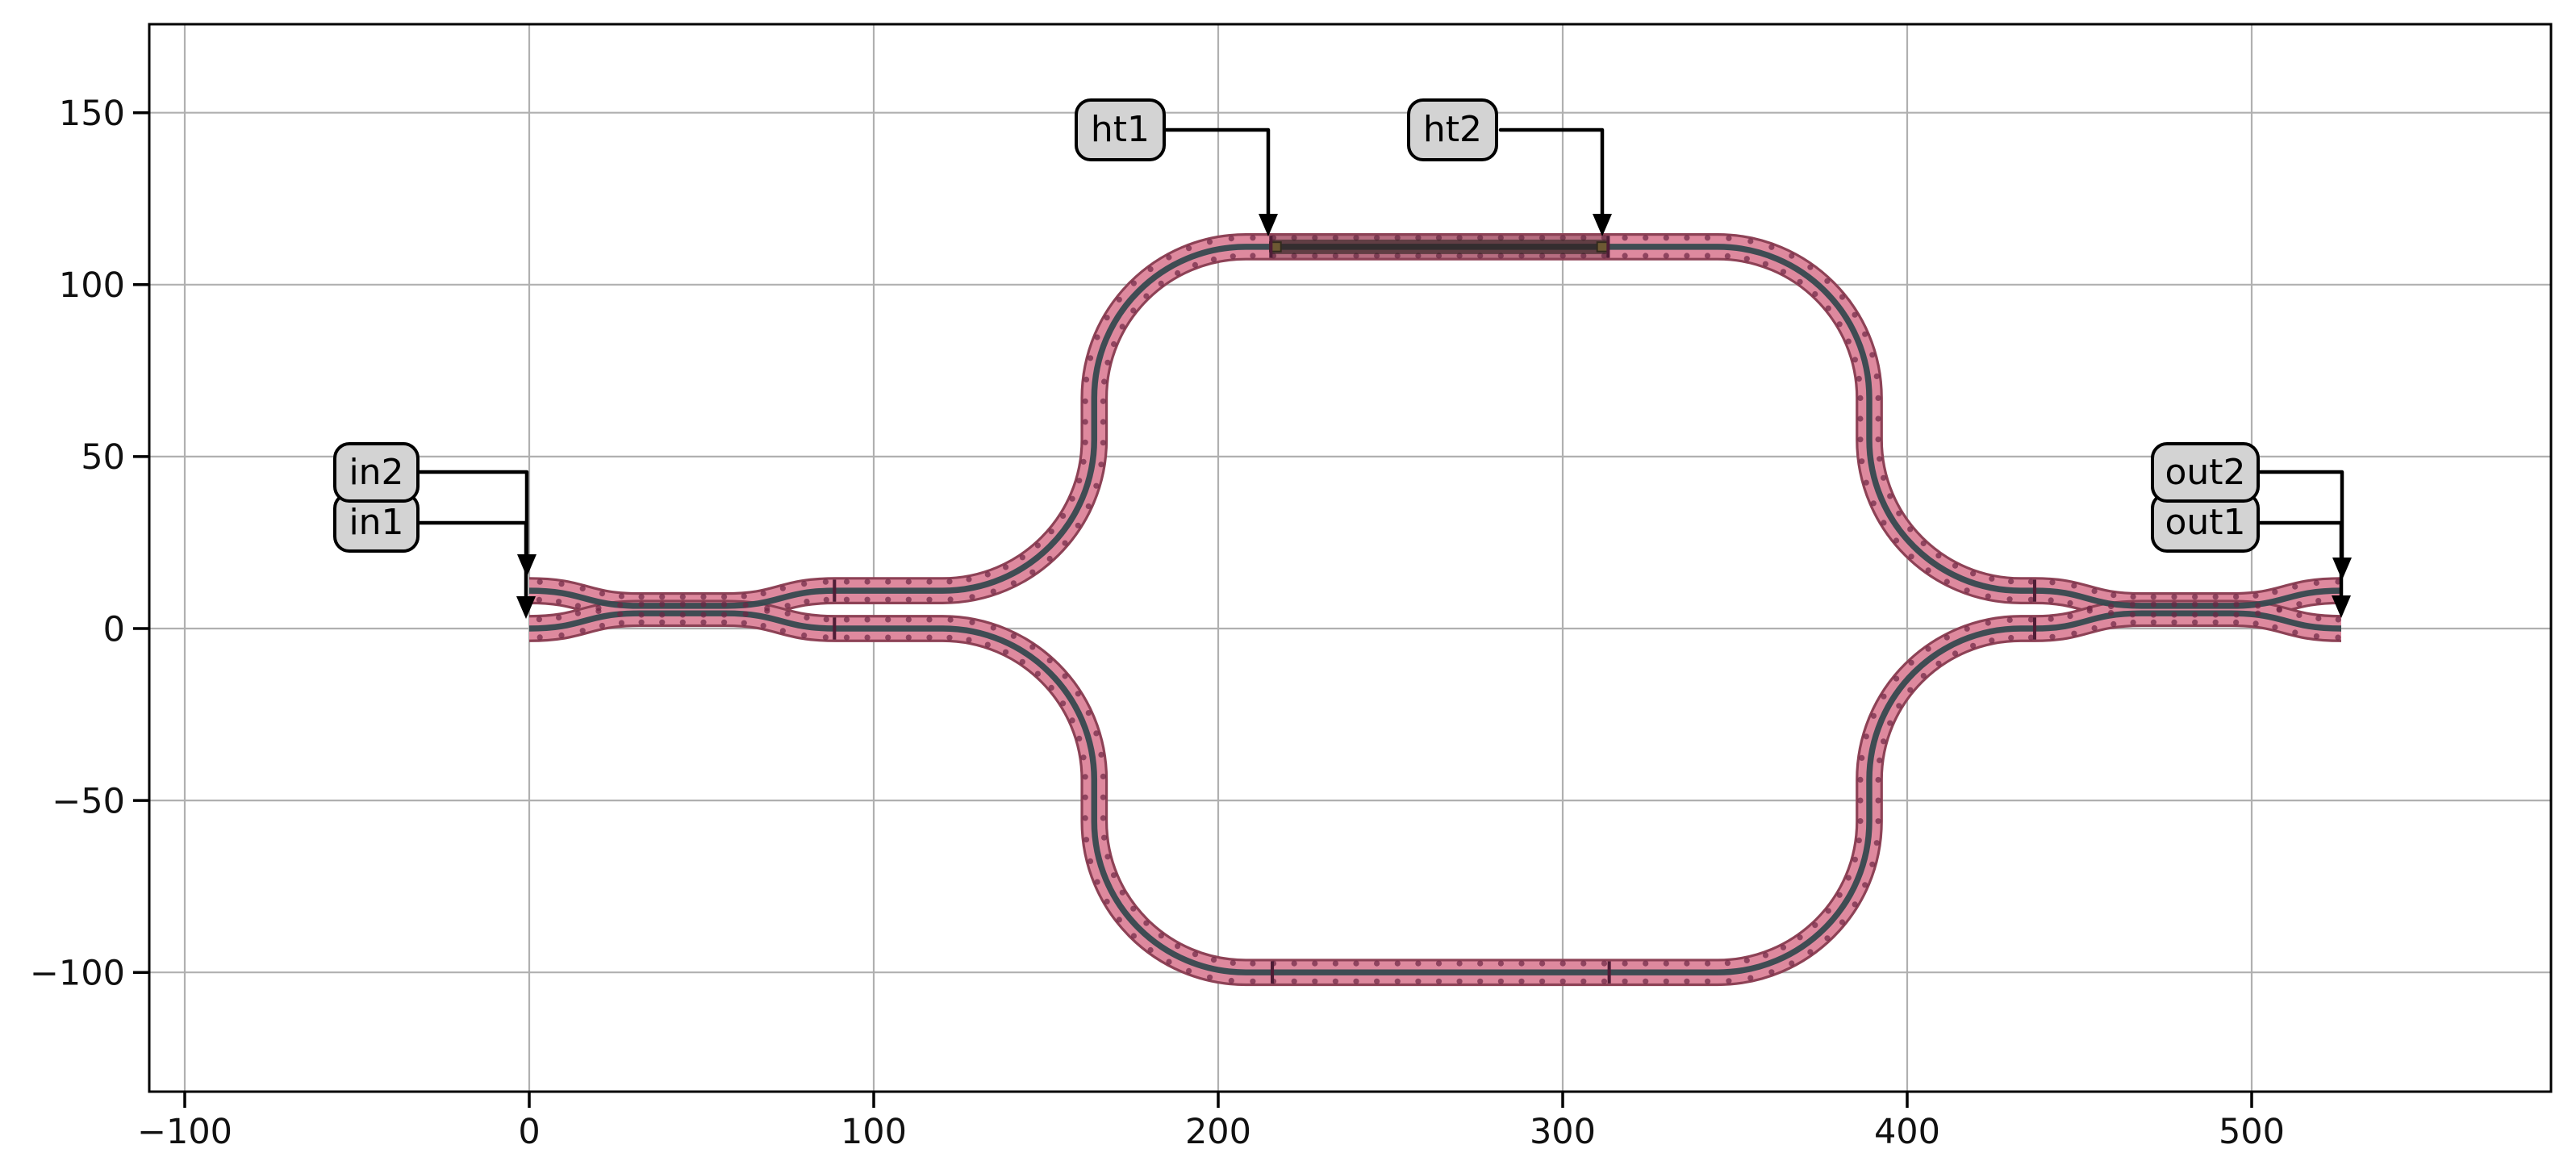 This screenshot has height=1157, width=2576. I want to click on y-tick-label: 0, so click(114, 629).